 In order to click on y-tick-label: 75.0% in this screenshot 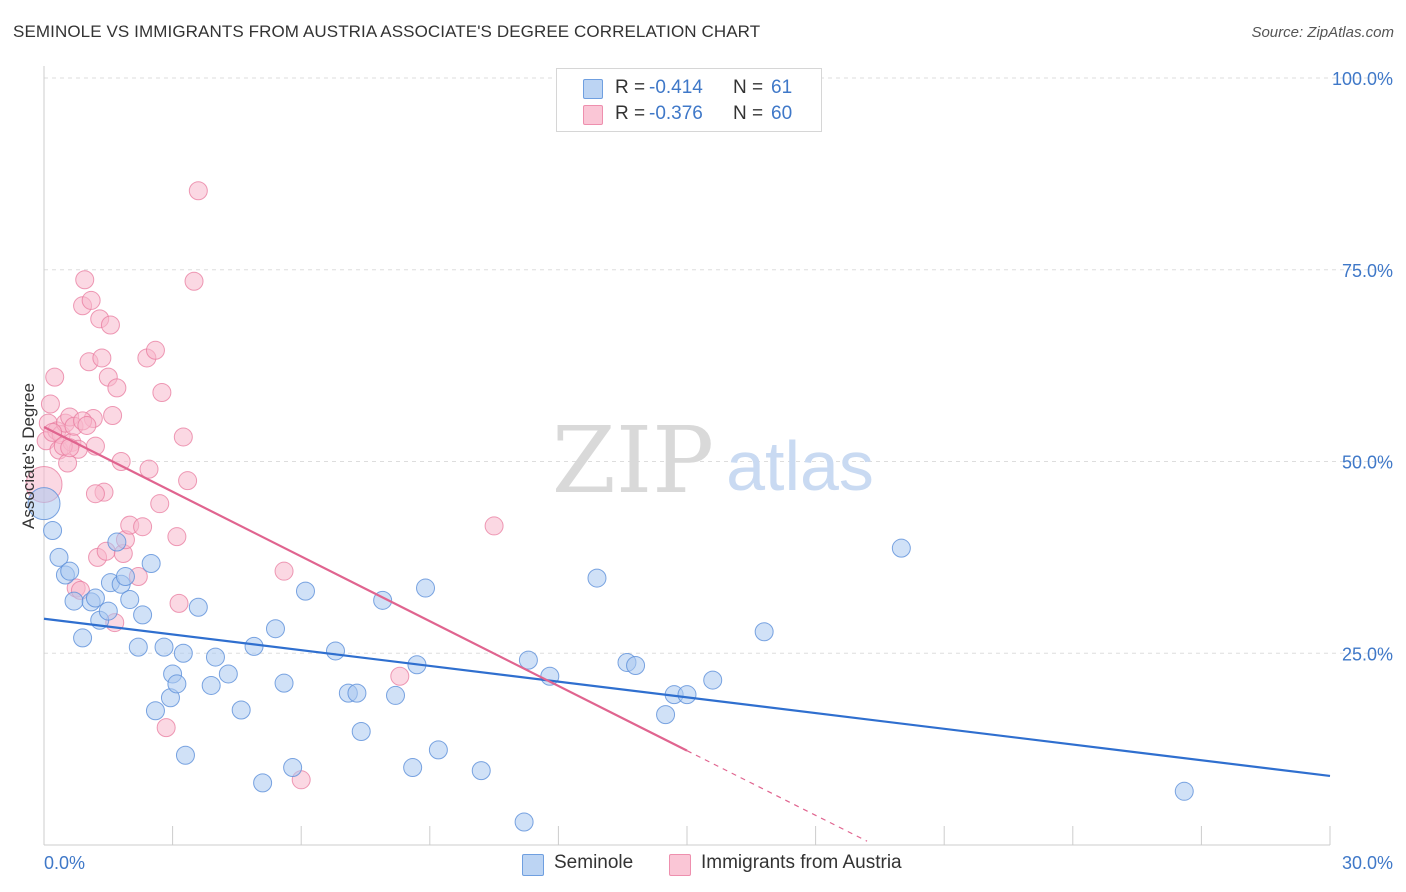, I will do `click(1367, 271)`.